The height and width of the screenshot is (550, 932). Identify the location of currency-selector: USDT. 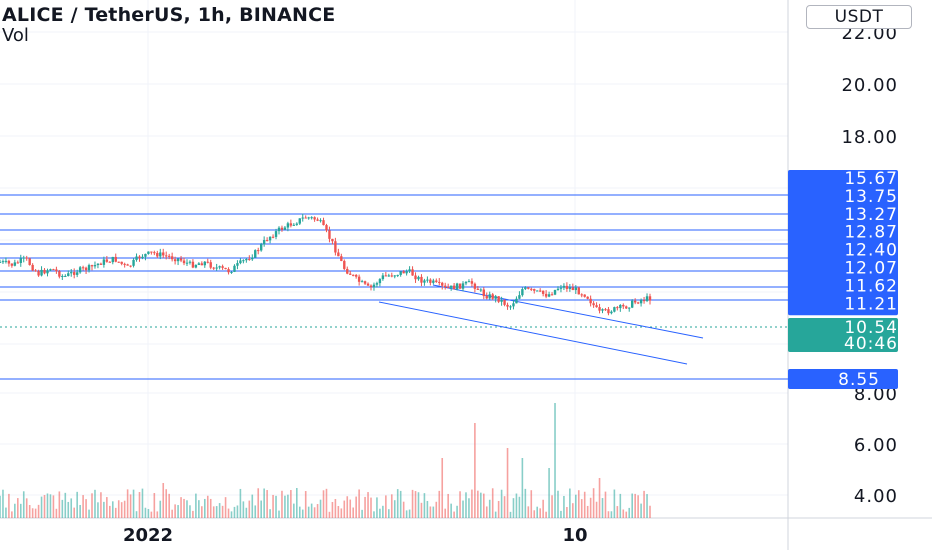
(859, 17).